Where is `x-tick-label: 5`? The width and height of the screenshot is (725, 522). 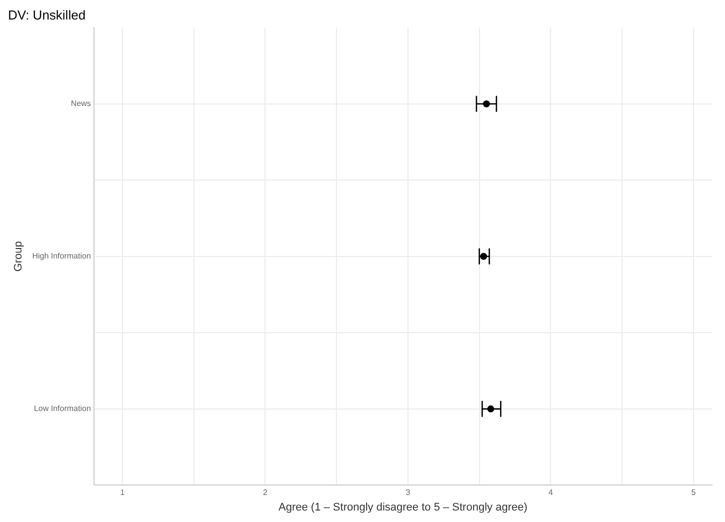 x-tick-label: 5 is located at coordinates (693, 493).